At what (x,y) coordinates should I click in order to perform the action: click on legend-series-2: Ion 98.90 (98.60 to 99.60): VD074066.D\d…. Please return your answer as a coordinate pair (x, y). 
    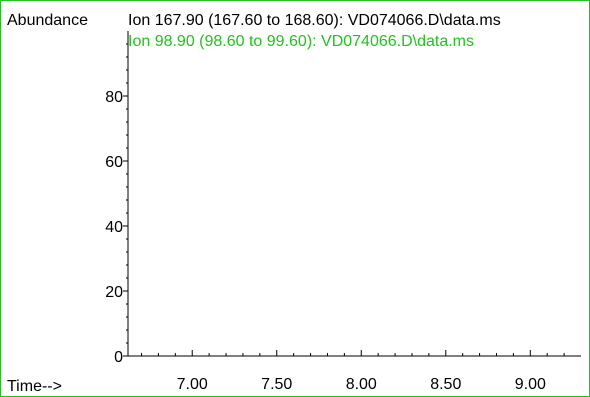
    Looking at the image, I should click on (301, 41).